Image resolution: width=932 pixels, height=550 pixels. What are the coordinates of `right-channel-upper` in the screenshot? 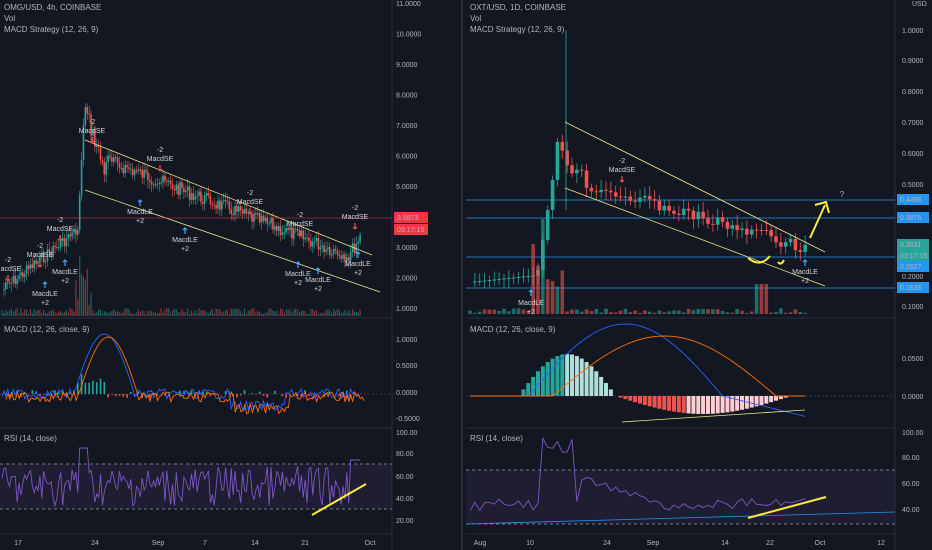 It's located at (695, 187).